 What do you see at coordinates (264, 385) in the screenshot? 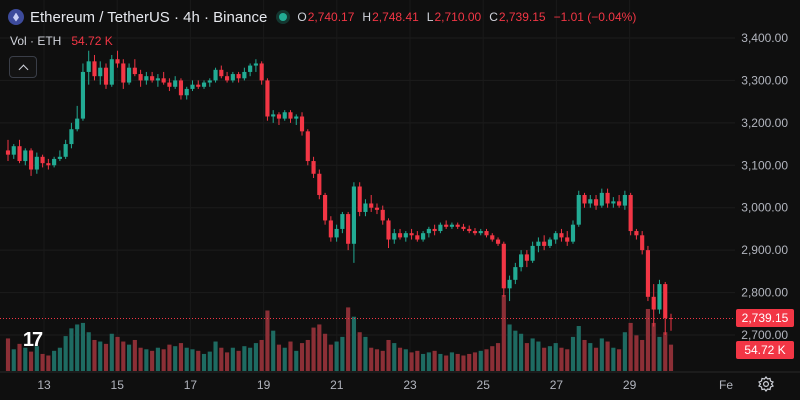
I see `x-tick-label: 19` at bounding box center [264, 385].